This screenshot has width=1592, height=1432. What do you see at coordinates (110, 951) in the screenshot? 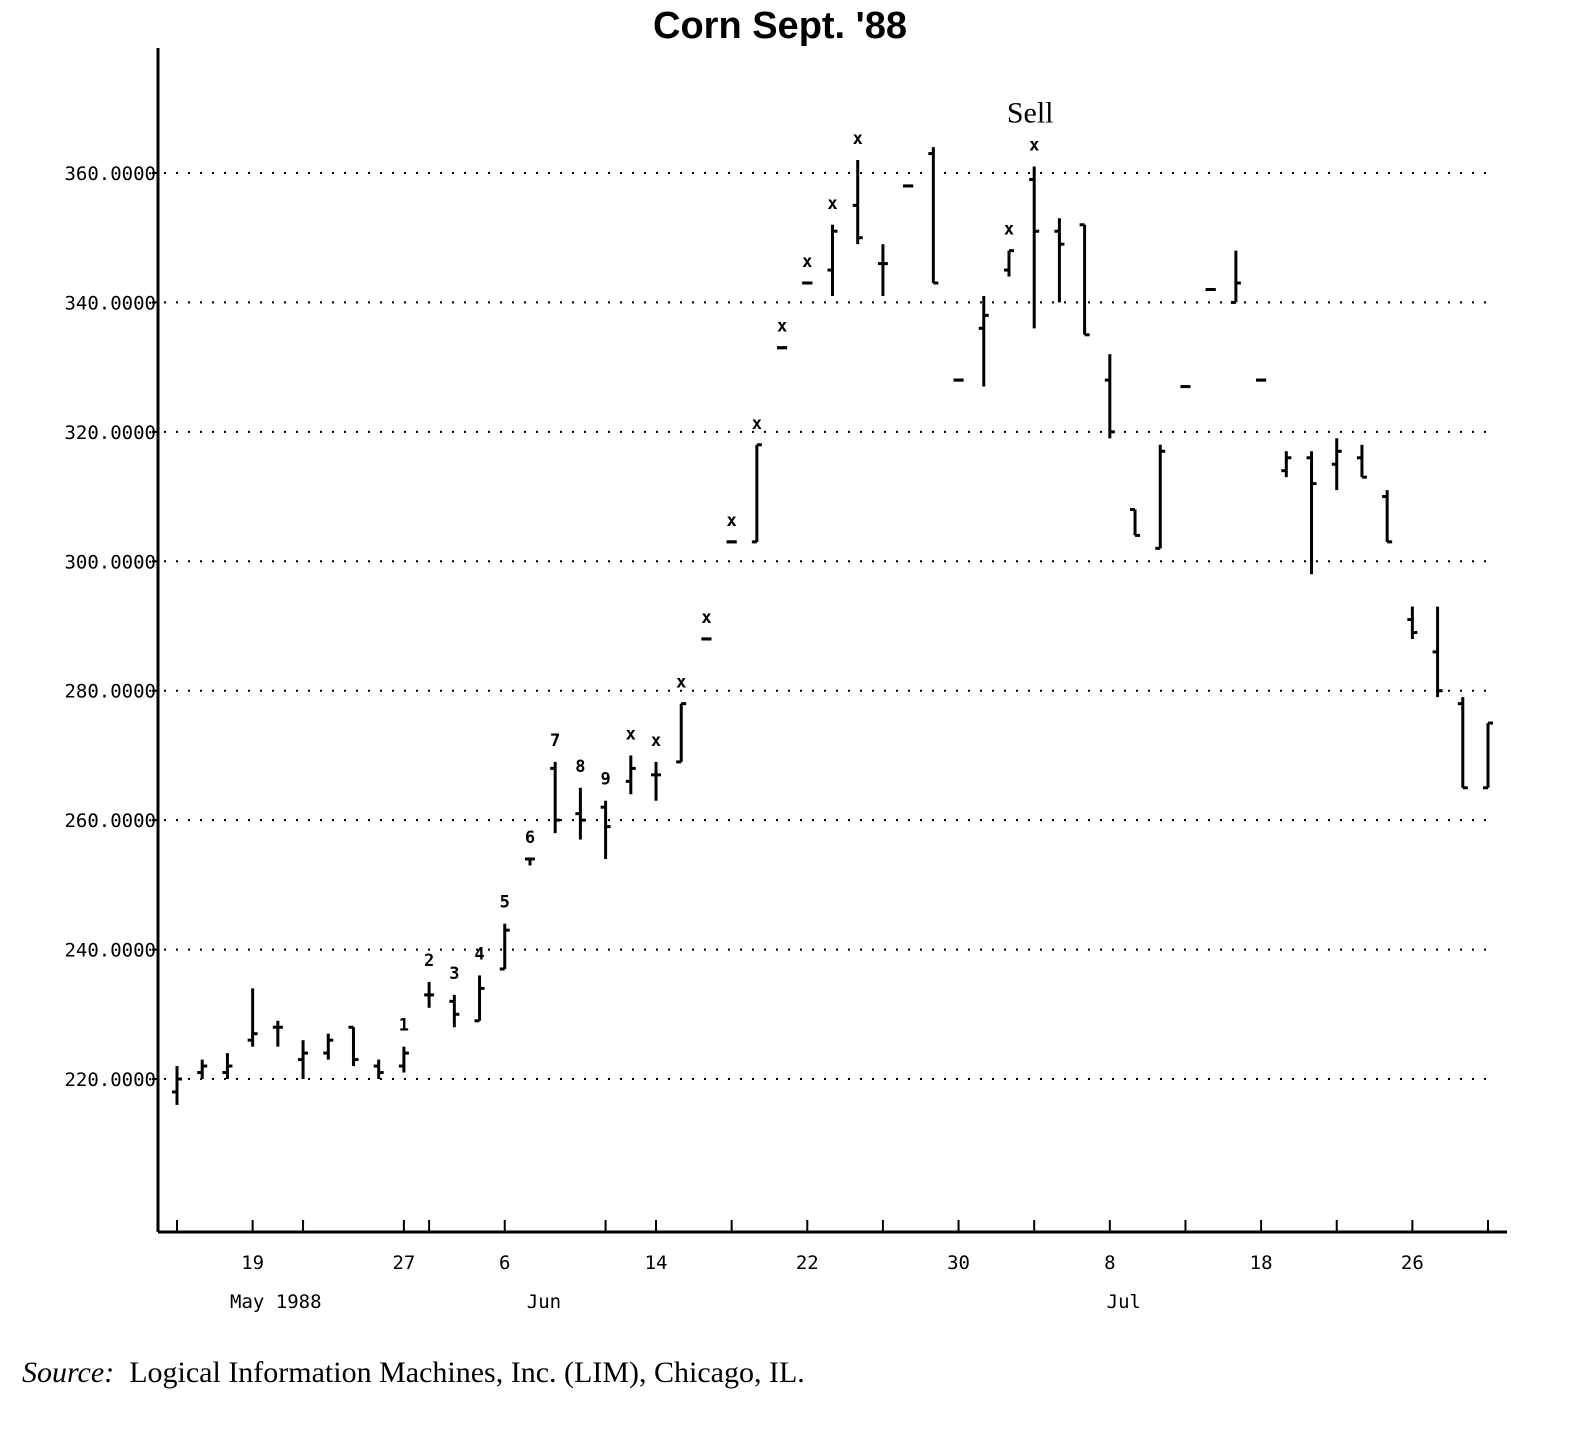
I see `y-tick-label: 240.0000` at bounding box center [110, 951].